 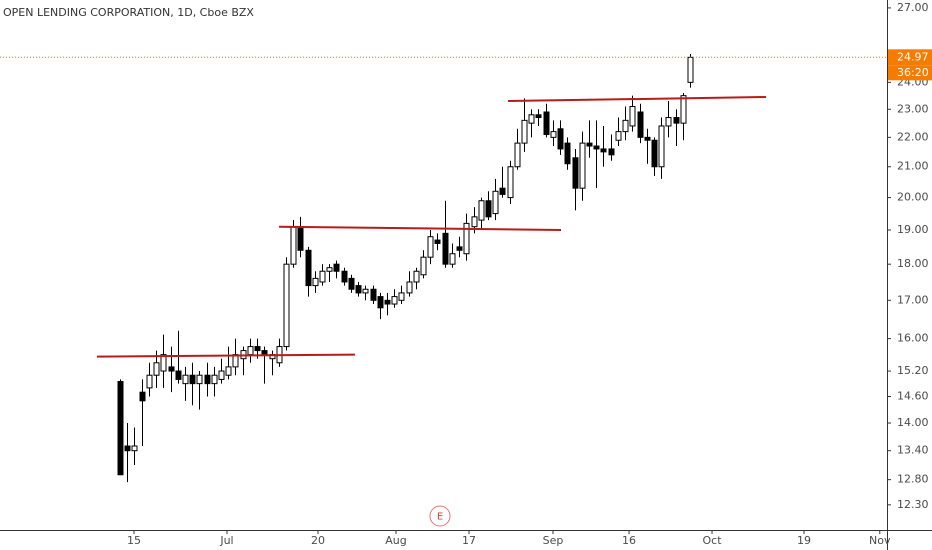 What do you see at coordinates (128, 12) in the screenshot?
I see `chart-title: OPEN LENDING CORPORATION, 1D, Cboe BZX` at bounding box center [128, 12].